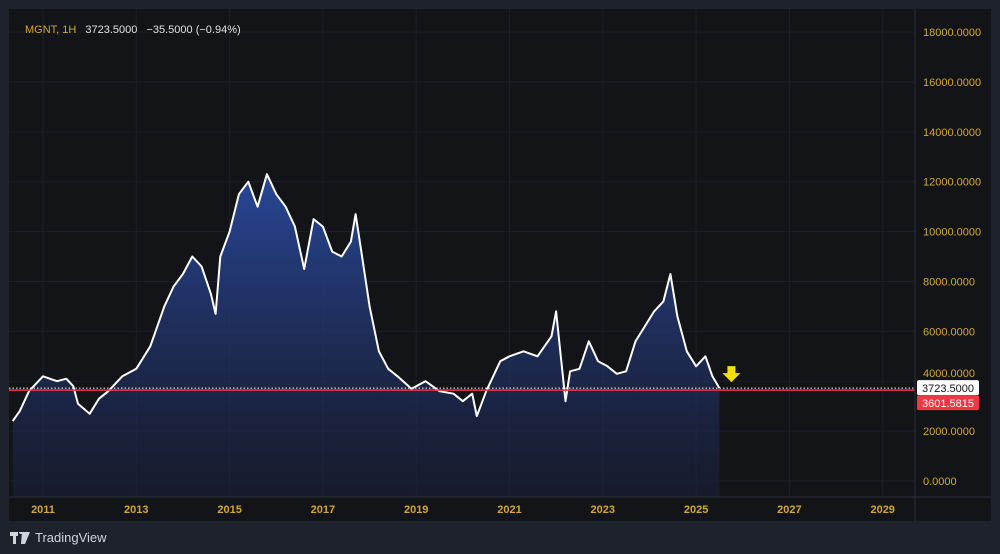 This screenshot has width=1000, height=554. What do you see at coordinates (882, 510) in the screenshot?
I see `x-tick-label: 2029` at bounding box center [882, 510].